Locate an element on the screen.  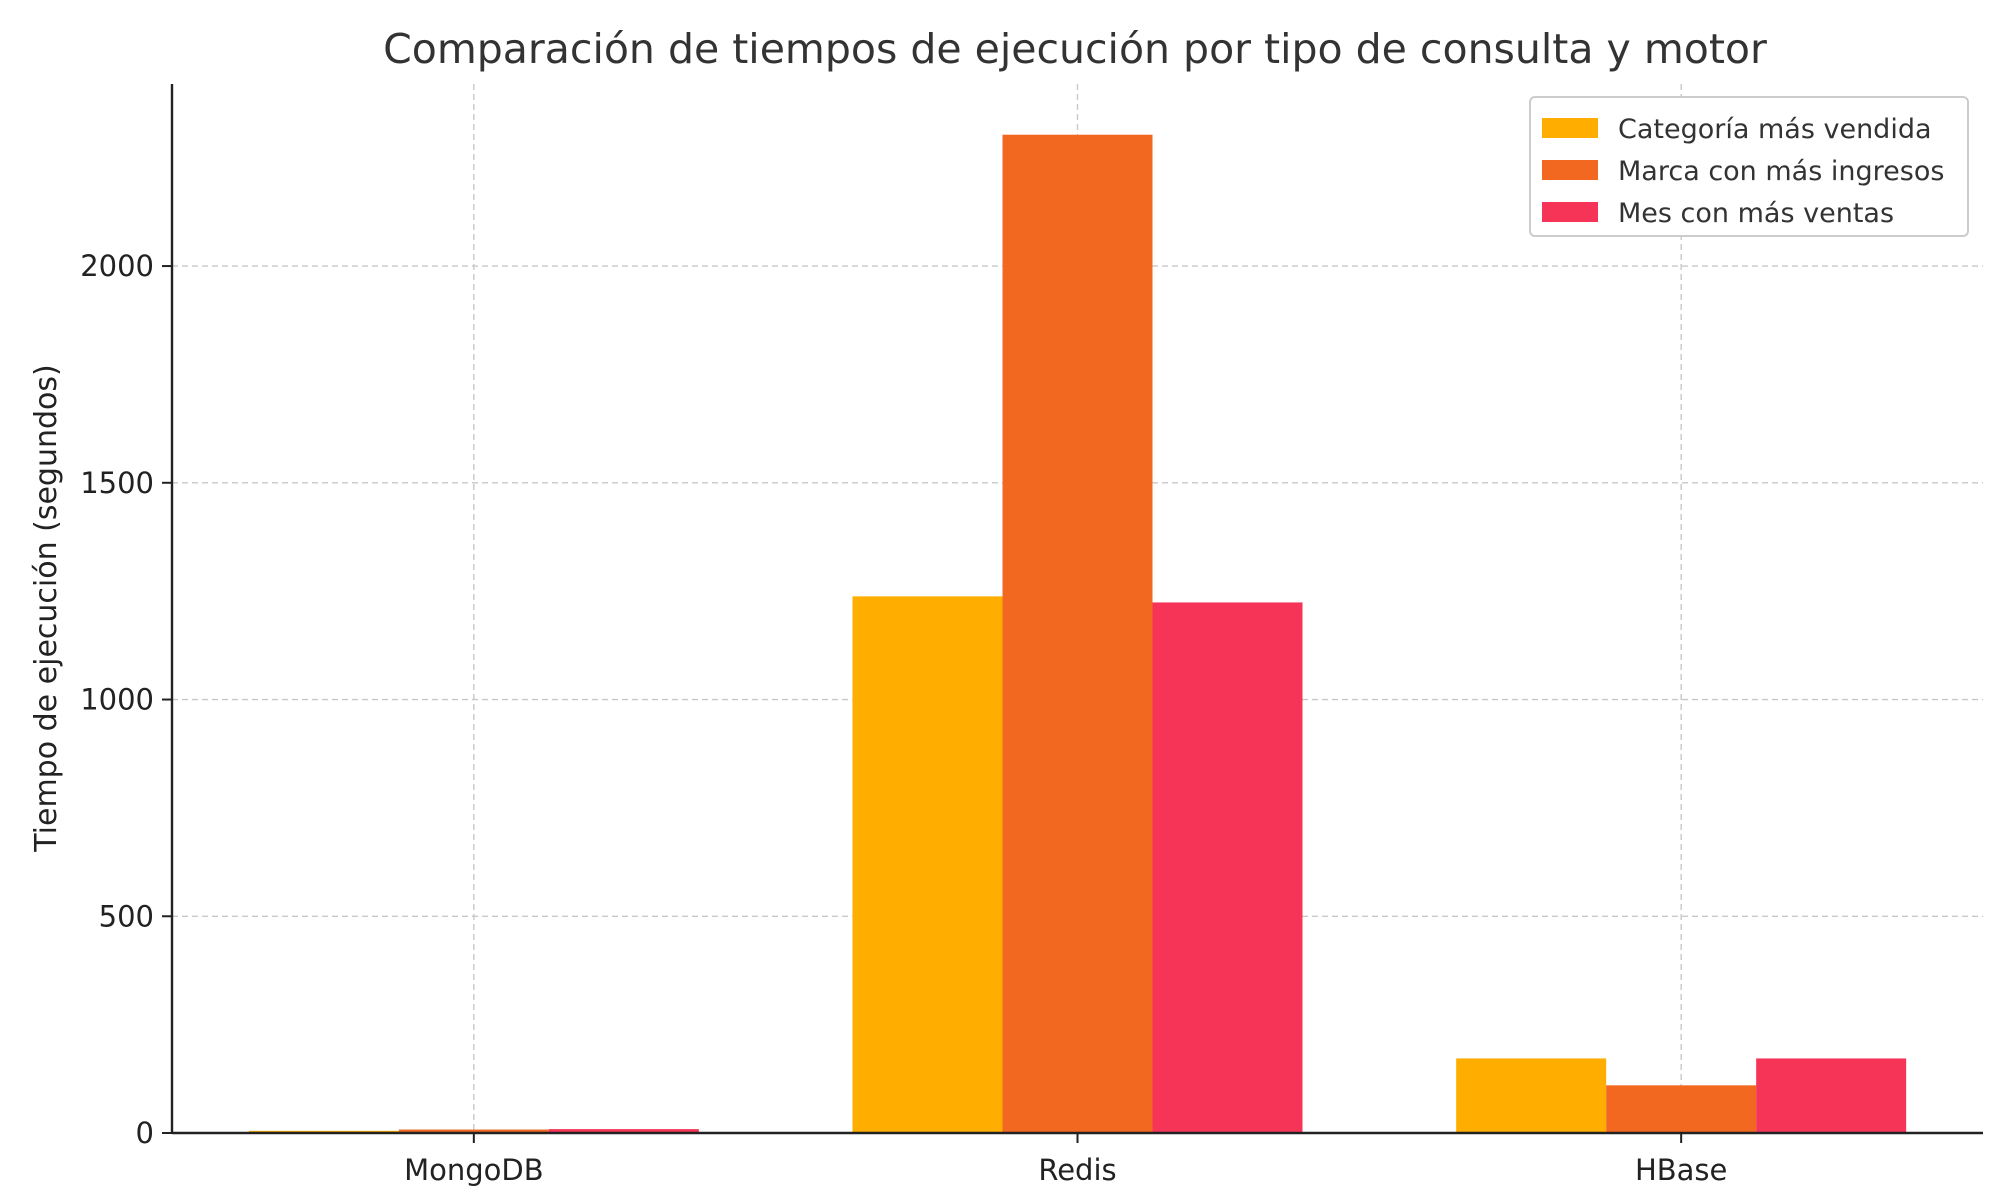
legend-box is located at coordinates (1749, 166).